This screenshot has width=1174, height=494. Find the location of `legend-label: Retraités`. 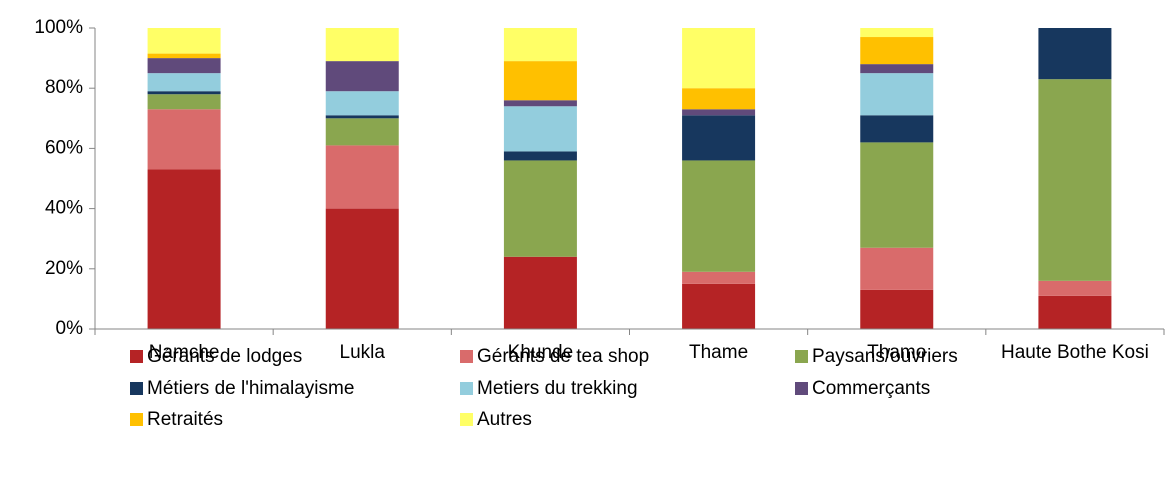

legend-label: Retraités is located at coordinates (185, 419).